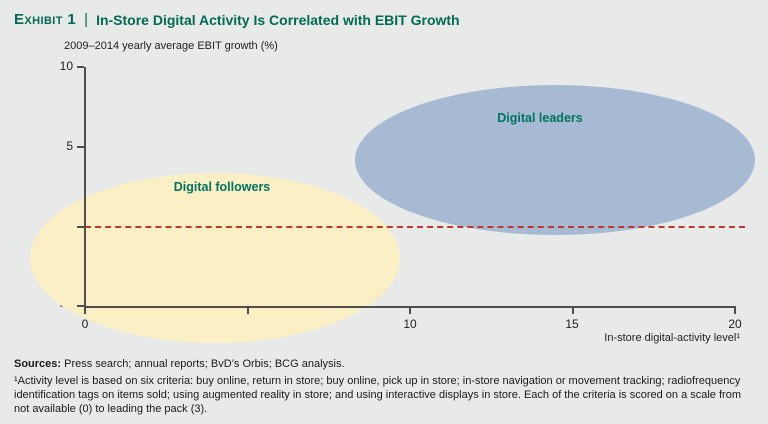  I want to click on x-tick-label: 0, so click(85, 324).